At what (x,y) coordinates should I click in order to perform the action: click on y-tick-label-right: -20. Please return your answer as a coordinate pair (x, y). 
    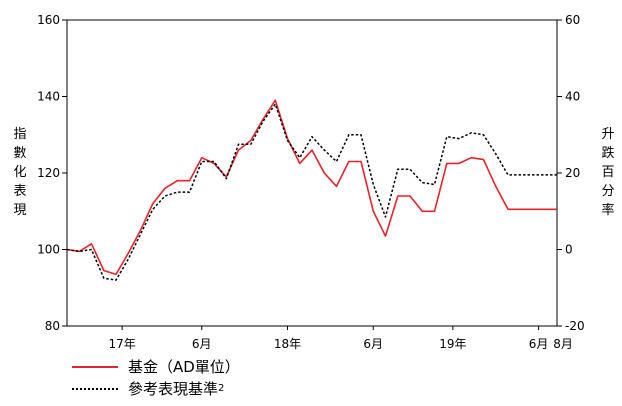
    Looking at the image, I should click on (575, 326).